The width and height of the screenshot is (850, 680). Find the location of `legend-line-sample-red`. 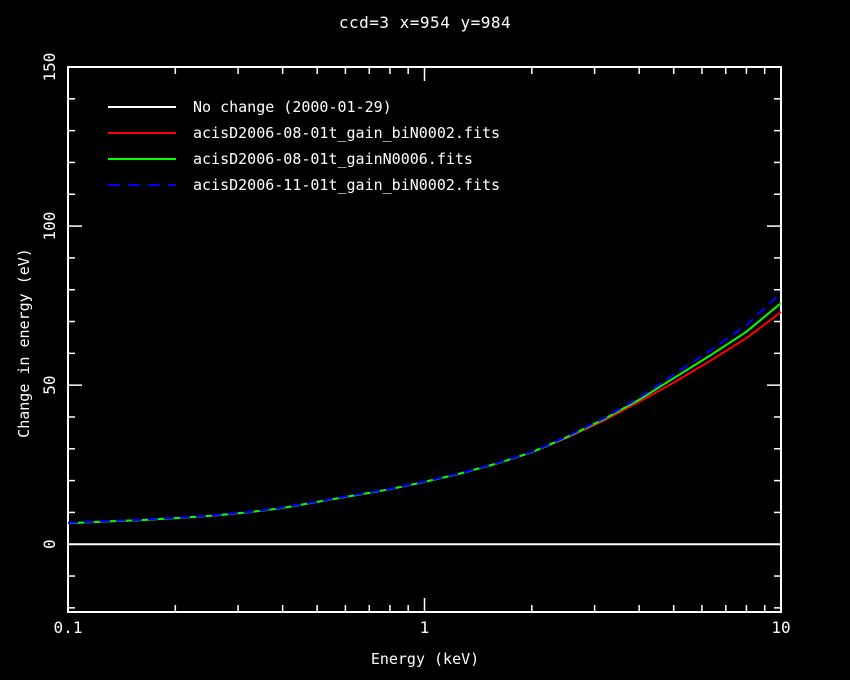

legend-line-sample-red is located at coordinates (142, 133).